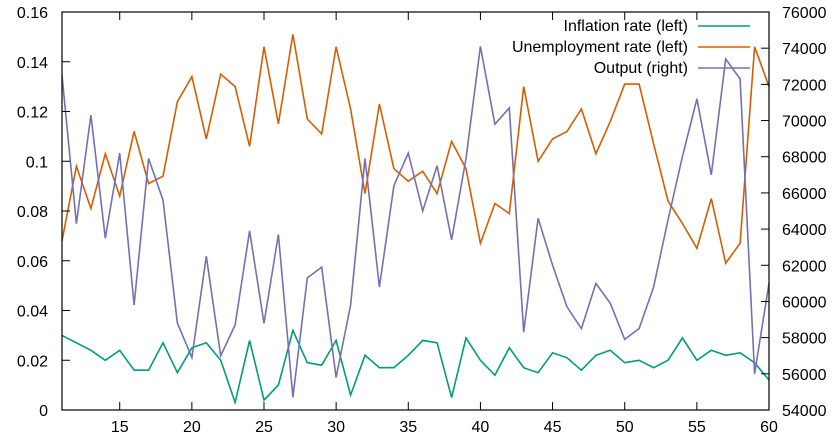 This screenshot has width=840, height=438. Describe the element at coordinates (804, 85) in the screenshot. I see `y-right-tick-label: 72000` at that location.